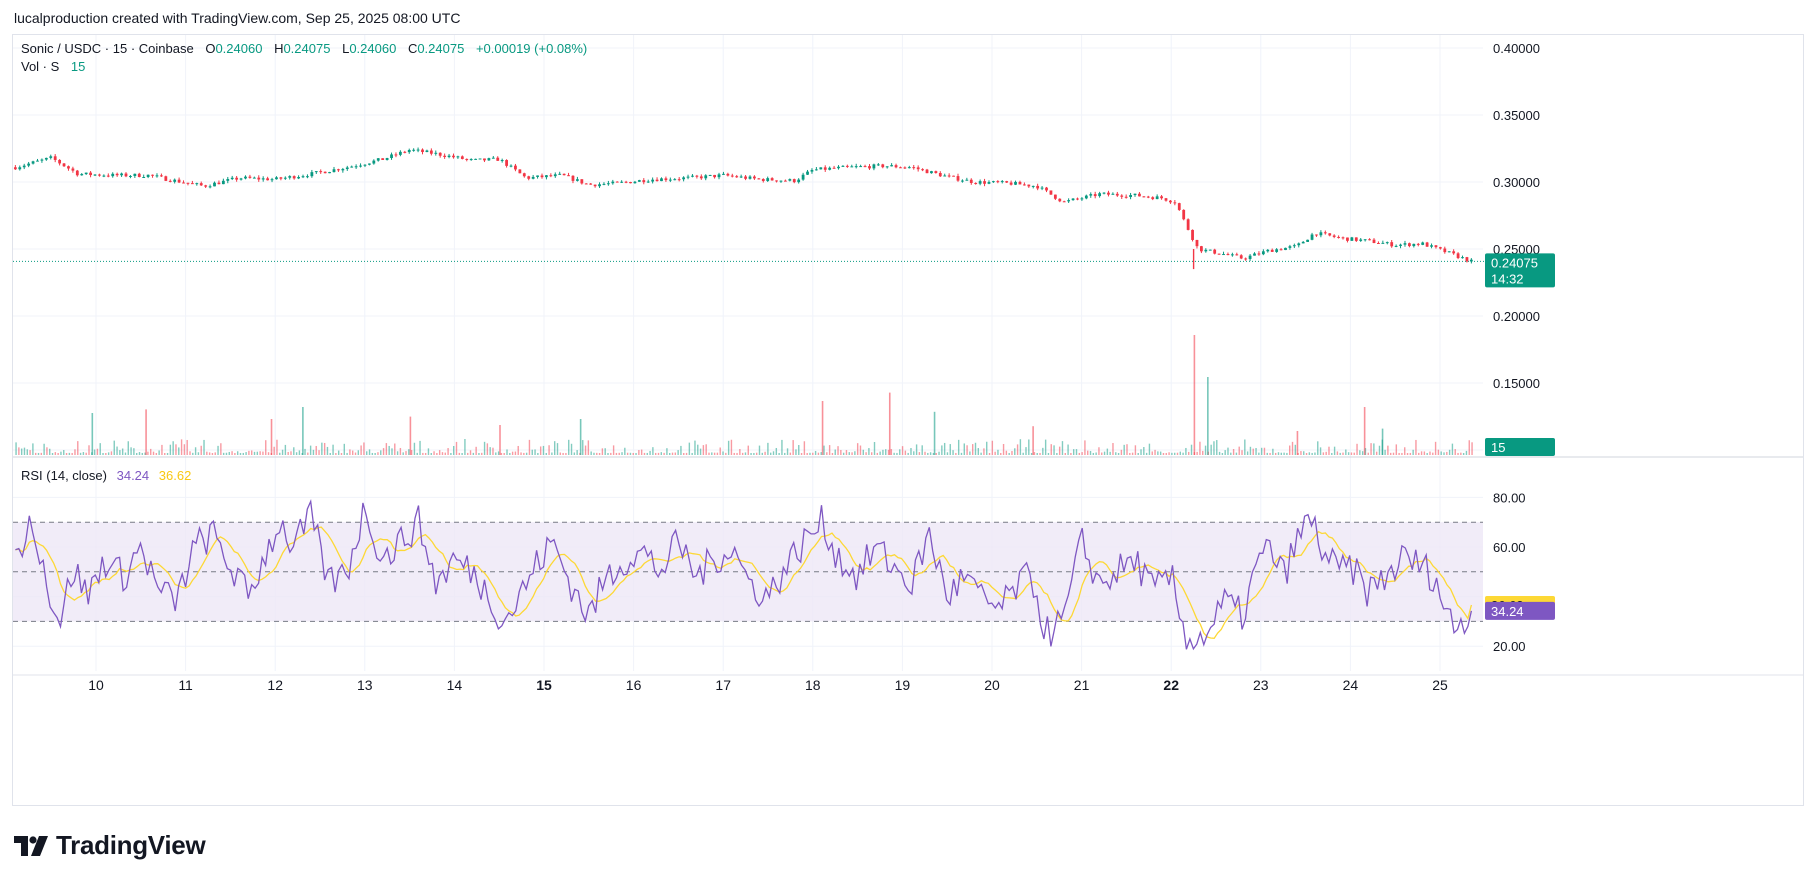  Describe the element at coordinates (107, 48) in the screenshot. I see `symbol-label: Sonic / USDC · 15 · Coinbase` at that location.